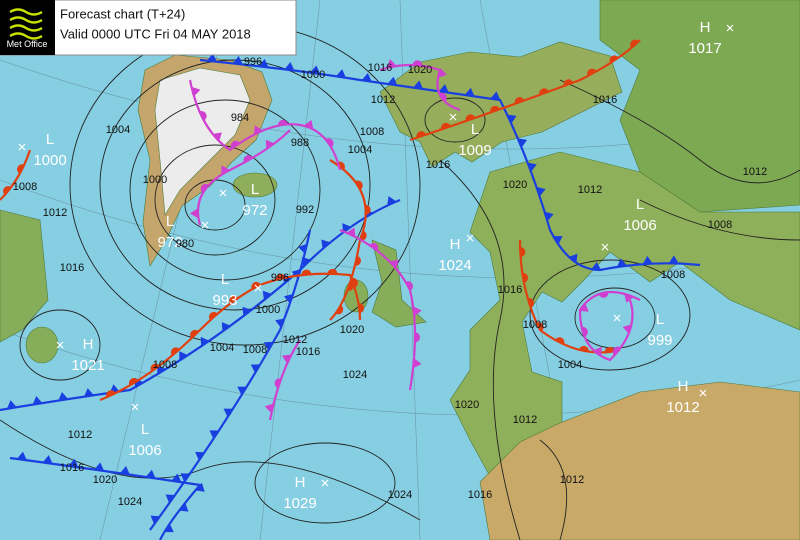 Image resolution: width=800 pixels, height=540 pixels. Describe the element at coordinates (155, 180) in the screenshot. I see `isobar-label: 1000` at that location.